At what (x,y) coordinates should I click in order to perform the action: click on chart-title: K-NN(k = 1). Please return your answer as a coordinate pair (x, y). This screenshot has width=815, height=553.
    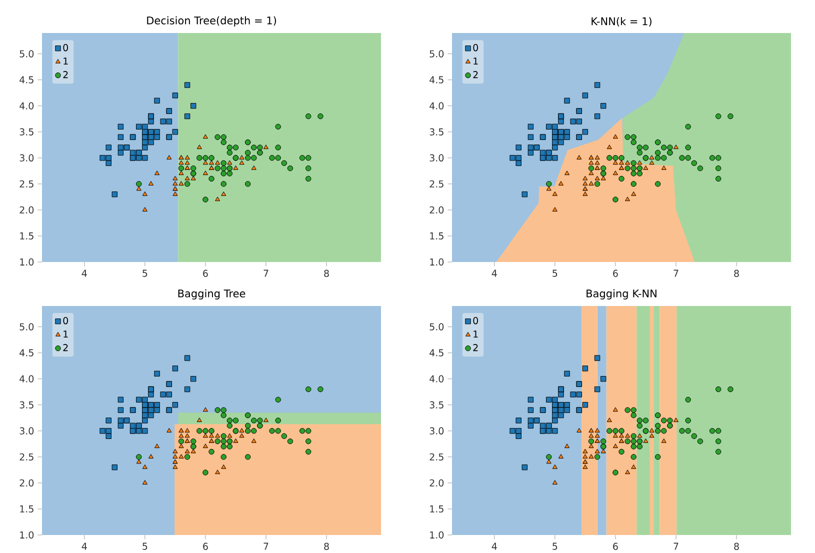
    Looking at the image, I should click on (622, 21).